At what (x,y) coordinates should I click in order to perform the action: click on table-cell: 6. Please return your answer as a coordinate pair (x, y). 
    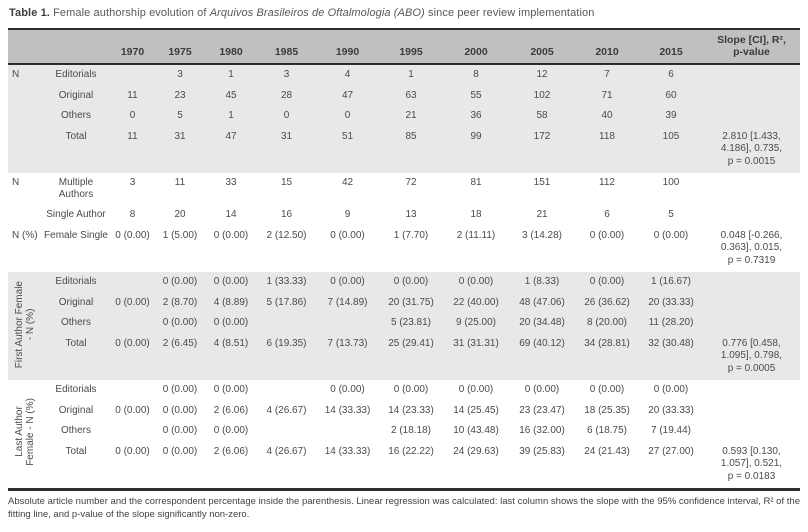
    Looking at the image, I should click on (607, 214).